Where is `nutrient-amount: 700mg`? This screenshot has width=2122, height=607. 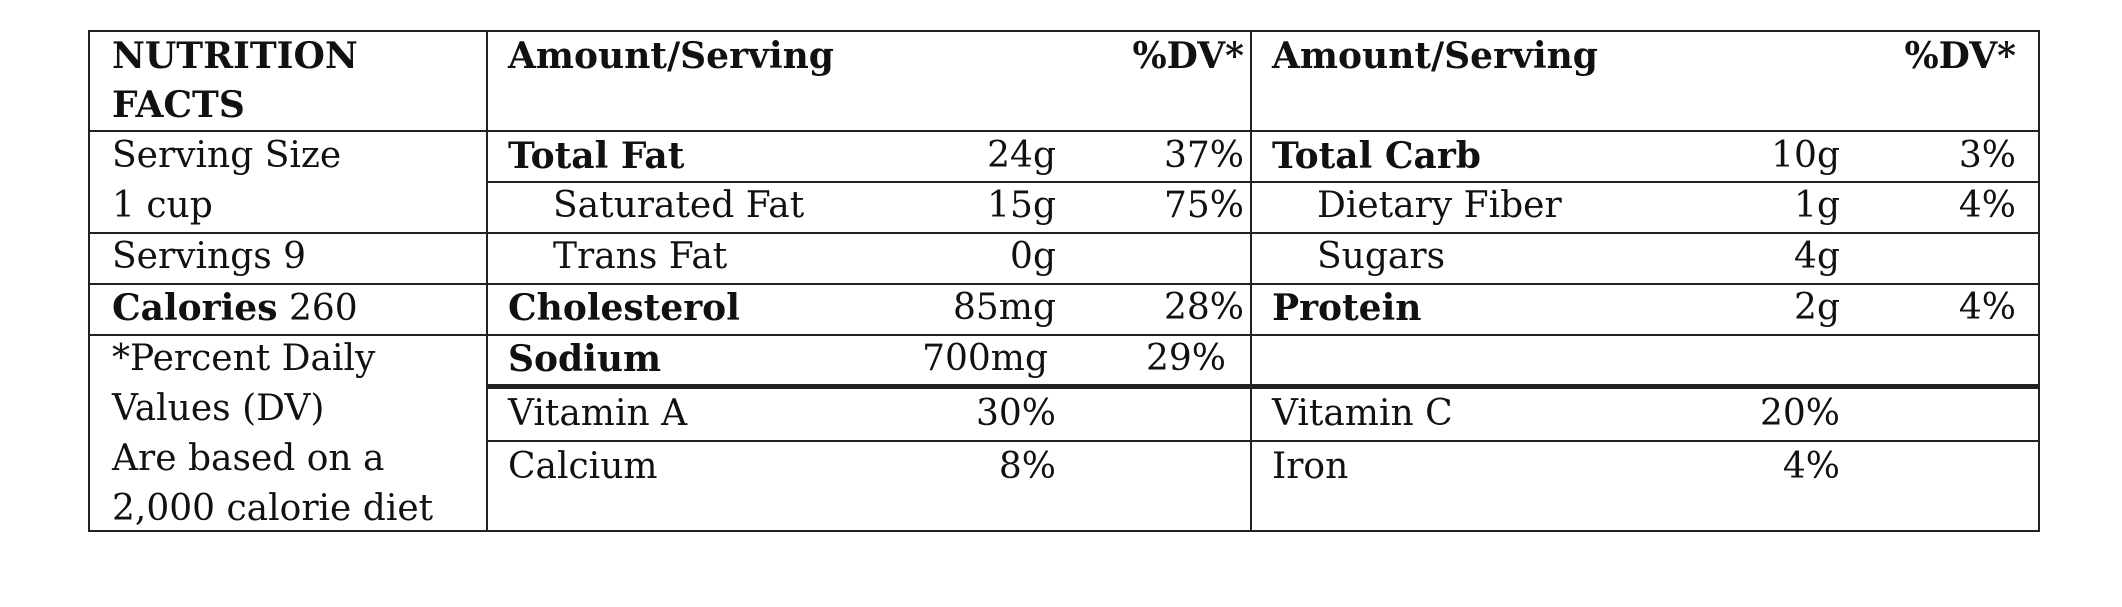 nutrient-amount: 700mg is located at coordinates (985, 358).